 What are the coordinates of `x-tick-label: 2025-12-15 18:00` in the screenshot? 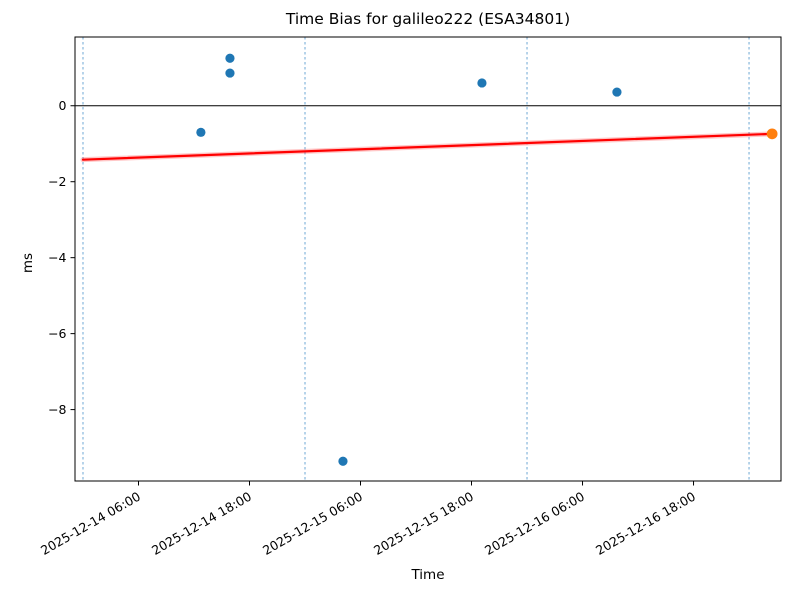 It's located at (423, 523).